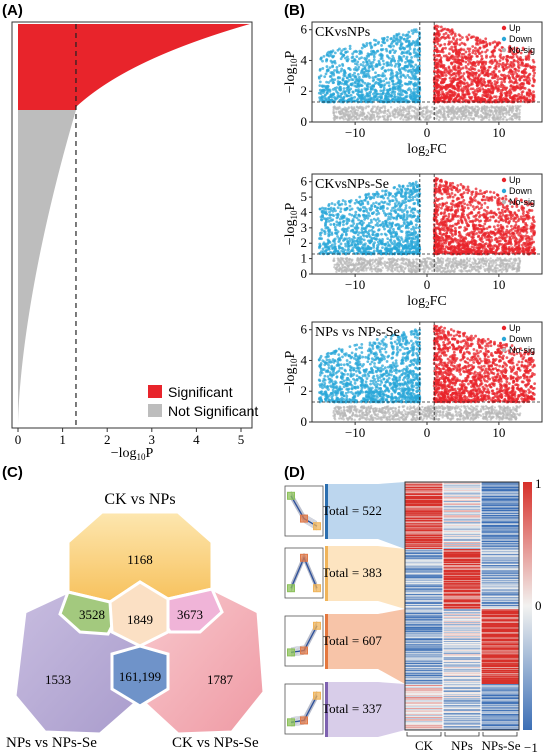  I want to click on venn-label-ck-vs-nps: CK vs NPs, so click(139, 499).